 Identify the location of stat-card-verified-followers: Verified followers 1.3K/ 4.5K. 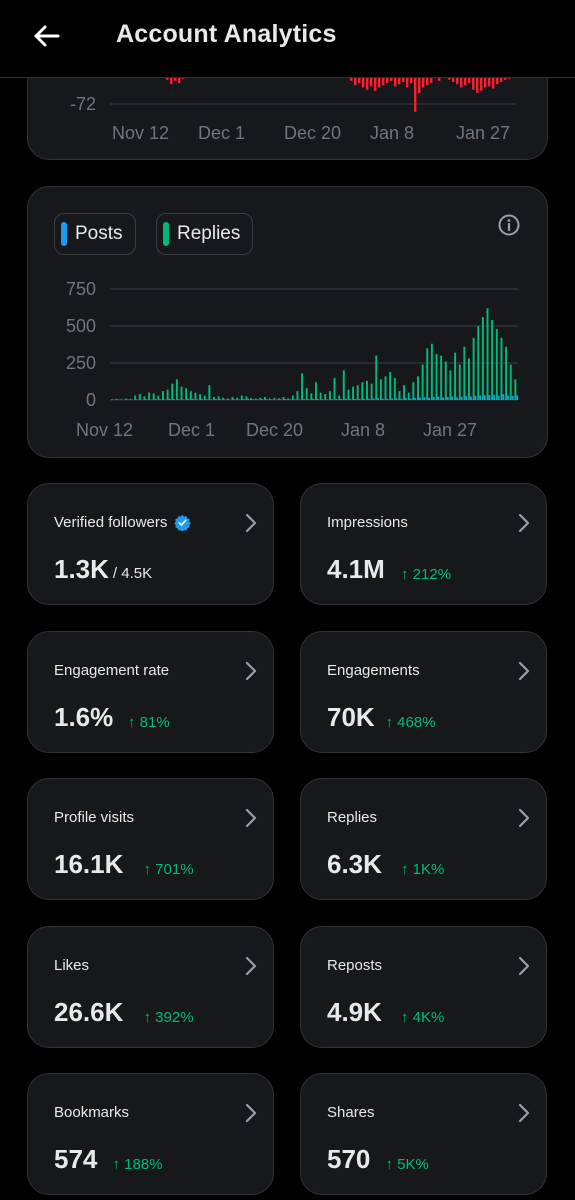
(150, 544).